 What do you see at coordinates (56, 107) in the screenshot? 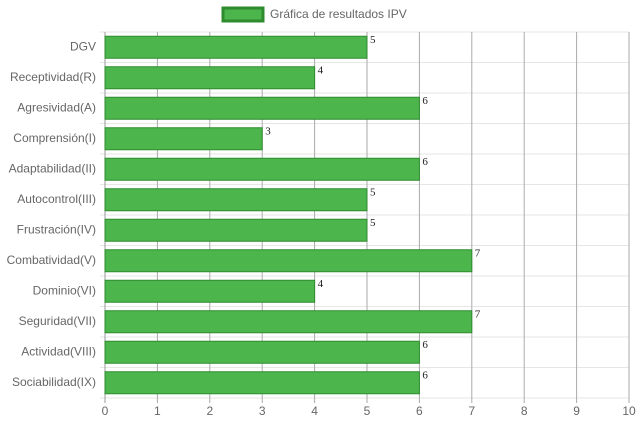
I see `y-tick-label: Agresividad(A)` at bounding box center [56, 107].